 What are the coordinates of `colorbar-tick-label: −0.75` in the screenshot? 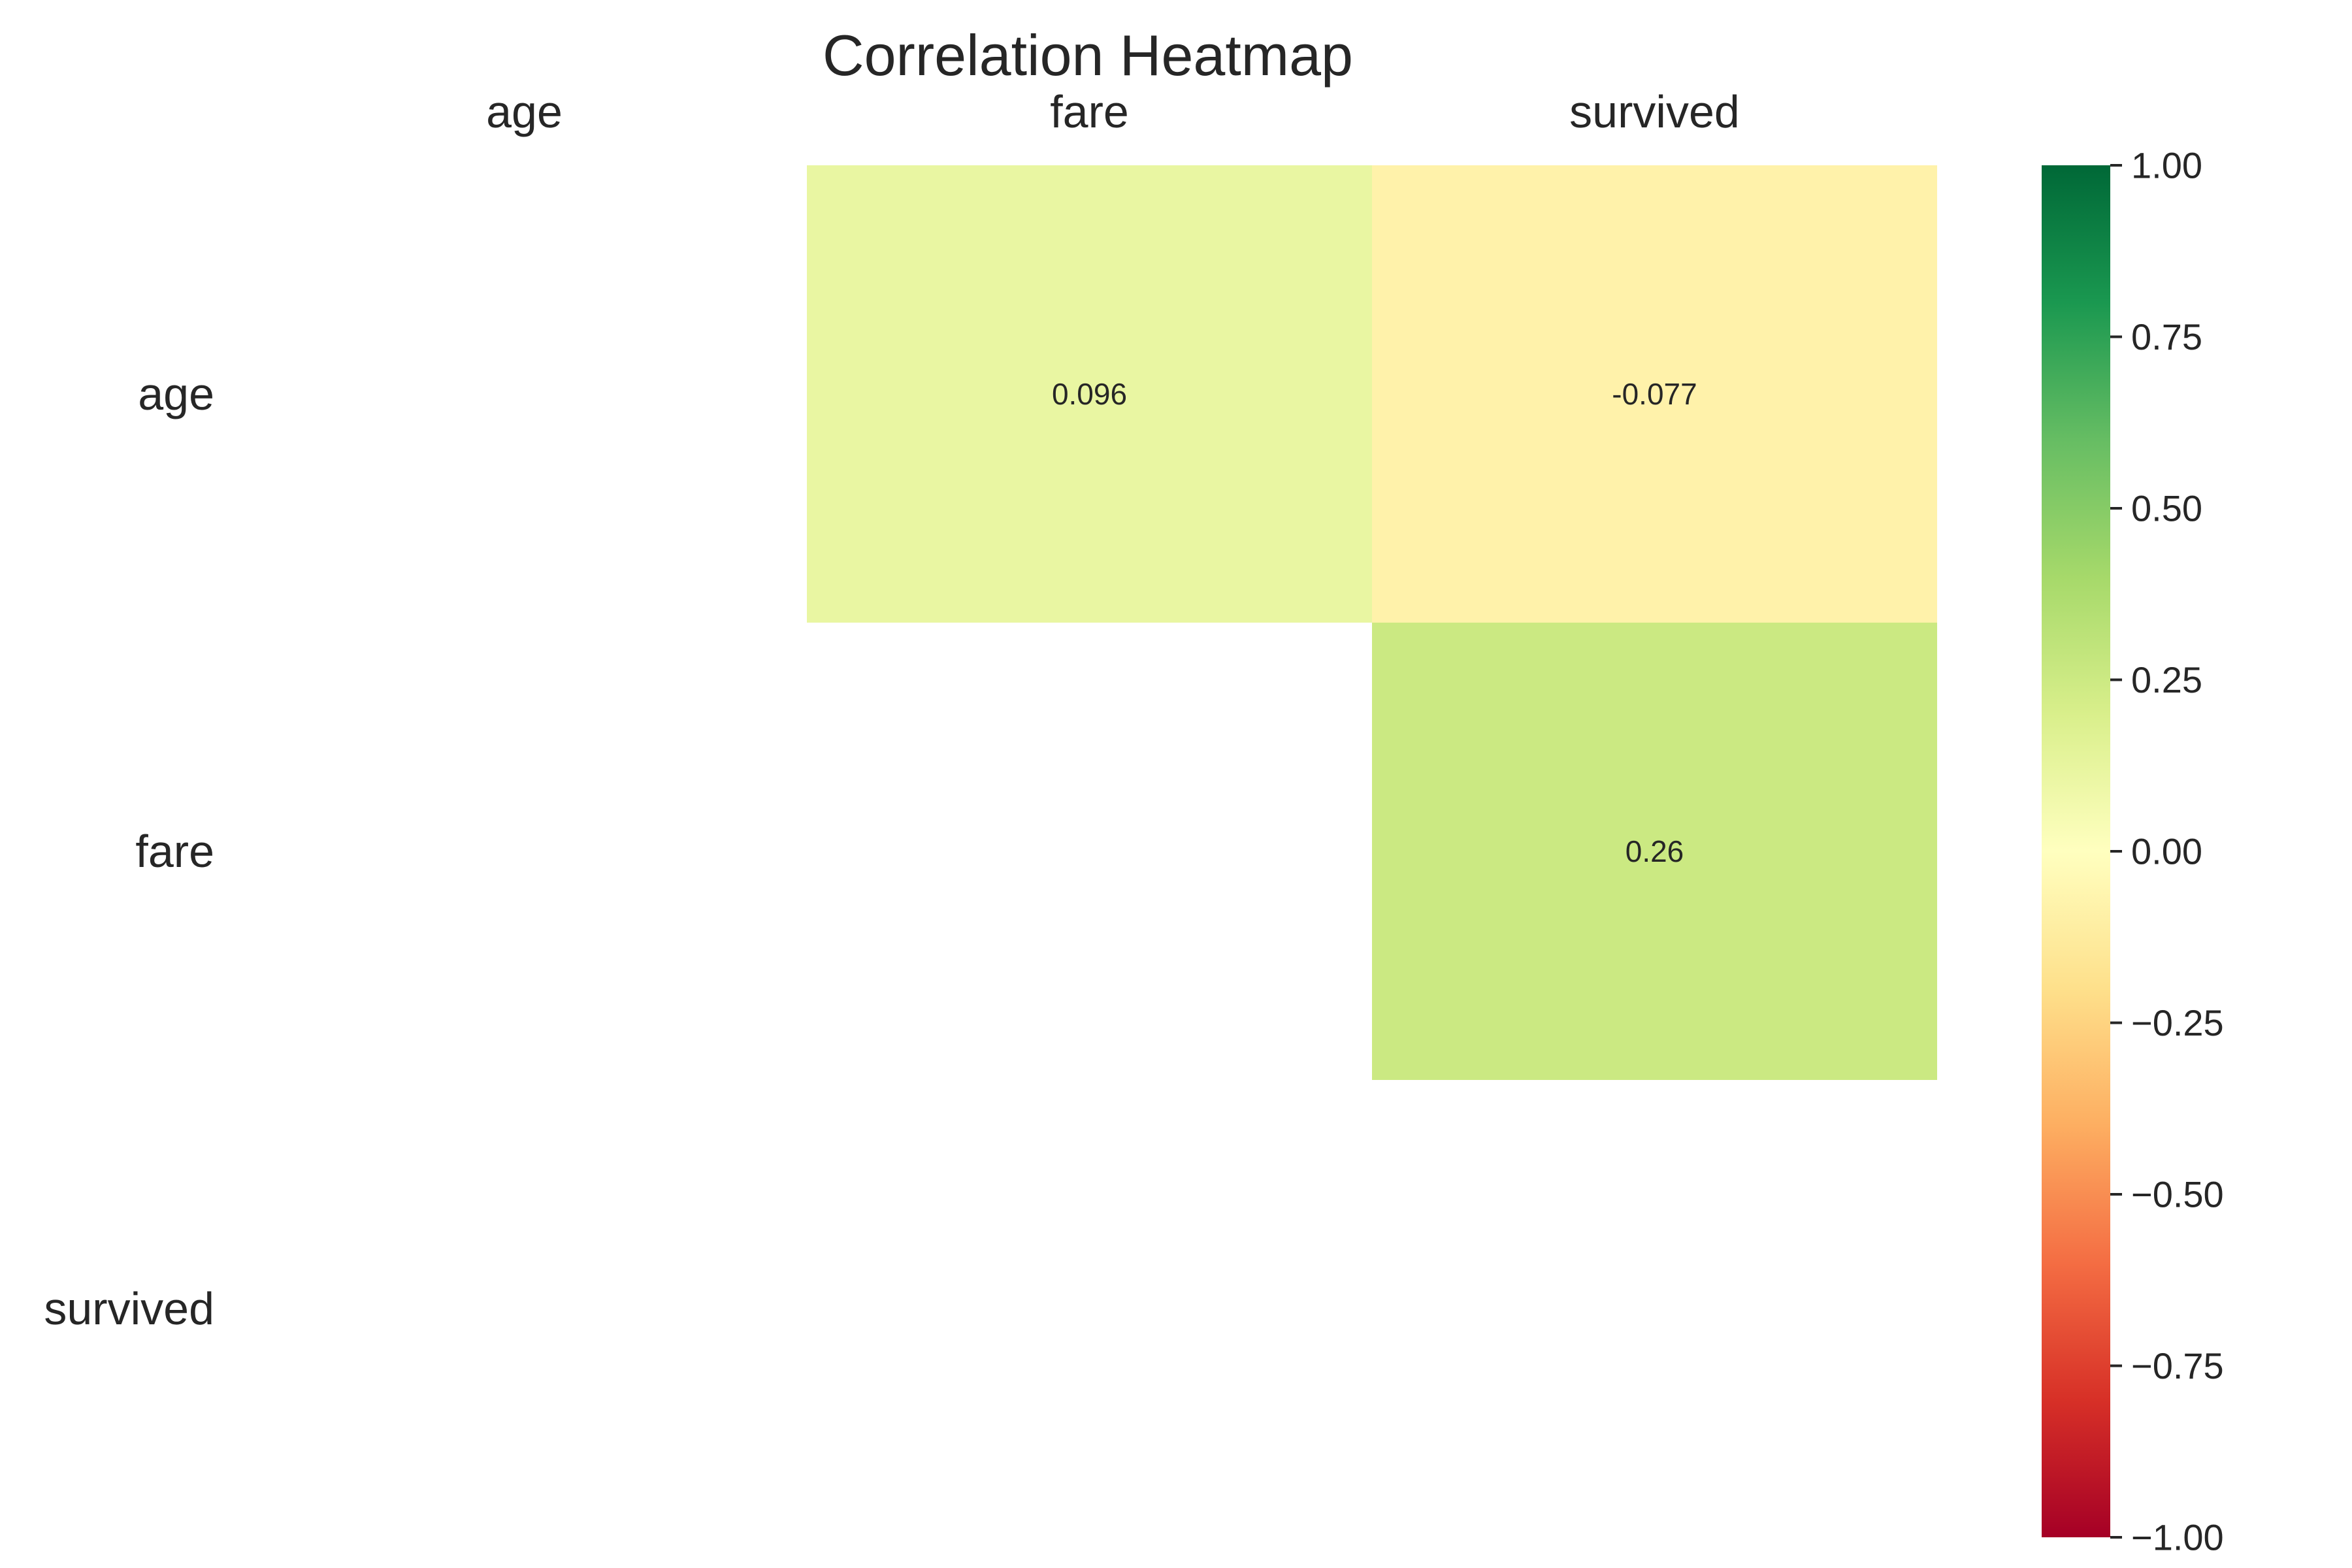 It's located at (2177, 1365).